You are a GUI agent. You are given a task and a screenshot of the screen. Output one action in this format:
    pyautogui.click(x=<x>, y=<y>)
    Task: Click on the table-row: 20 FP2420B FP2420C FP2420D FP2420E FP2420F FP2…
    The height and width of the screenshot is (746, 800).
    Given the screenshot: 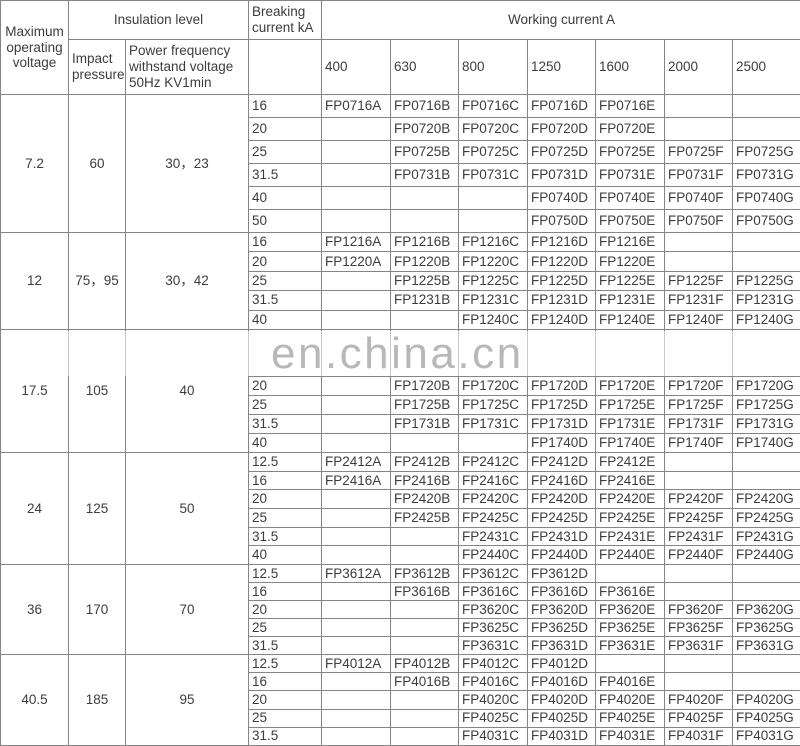 What is the action you would take?
    pyautogui.click(x=400, y=499)
    